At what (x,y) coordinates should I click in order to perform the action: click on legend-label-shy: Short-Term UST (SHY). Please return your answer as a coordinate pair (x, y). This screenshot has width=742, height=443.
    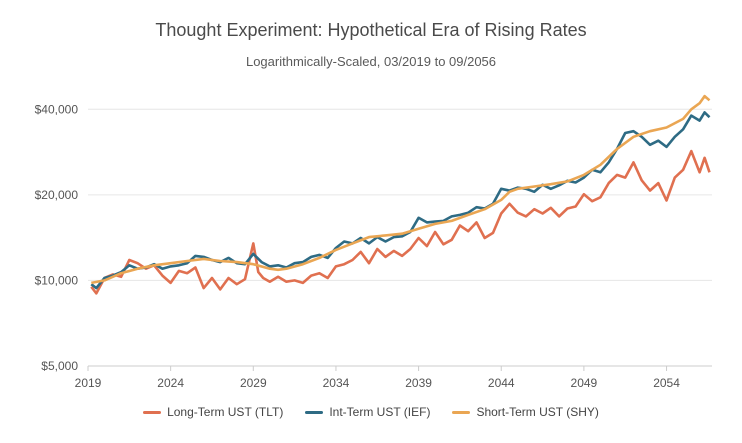
    Looking at the image, I should click on (537, 412).